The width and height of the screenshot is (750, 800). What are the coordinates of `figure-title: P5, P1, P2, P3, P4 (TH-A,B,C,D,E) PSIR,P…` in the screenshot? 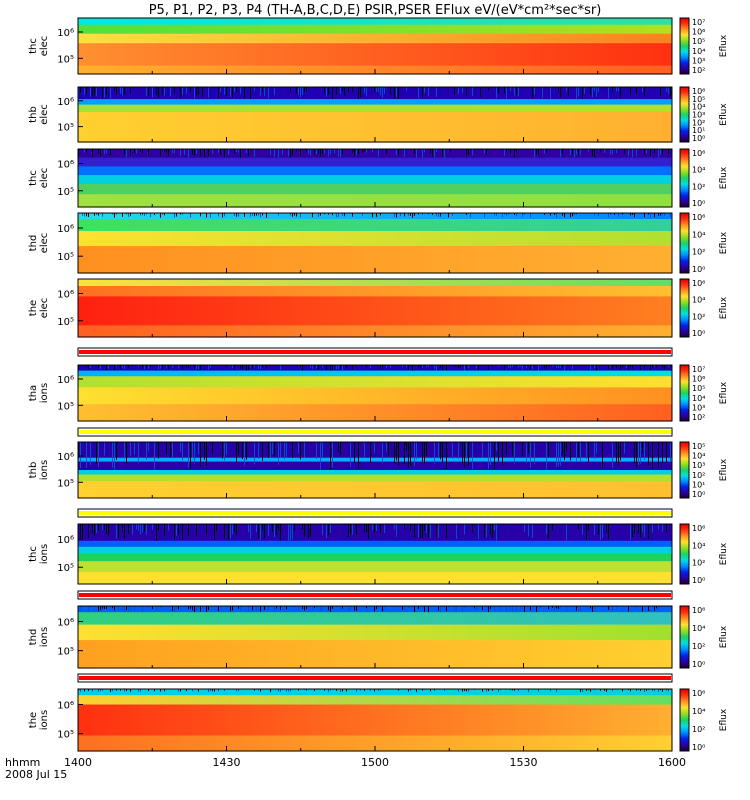 It's located at (375, 10).